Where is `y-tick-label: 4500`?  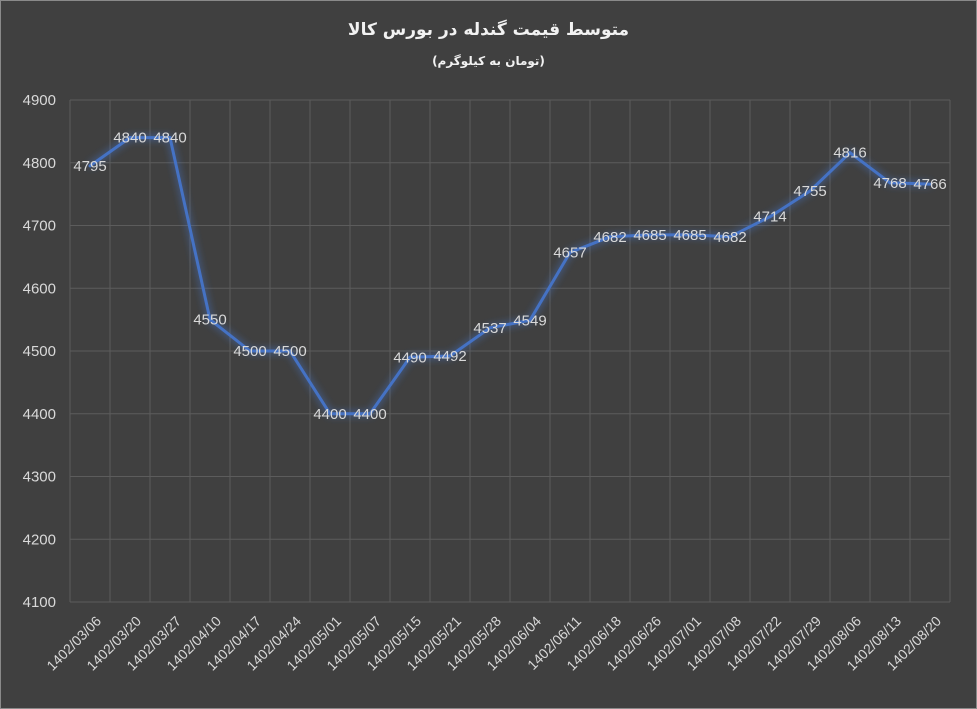 y-tick-label: 4500 is located at coordinates (39, 351).